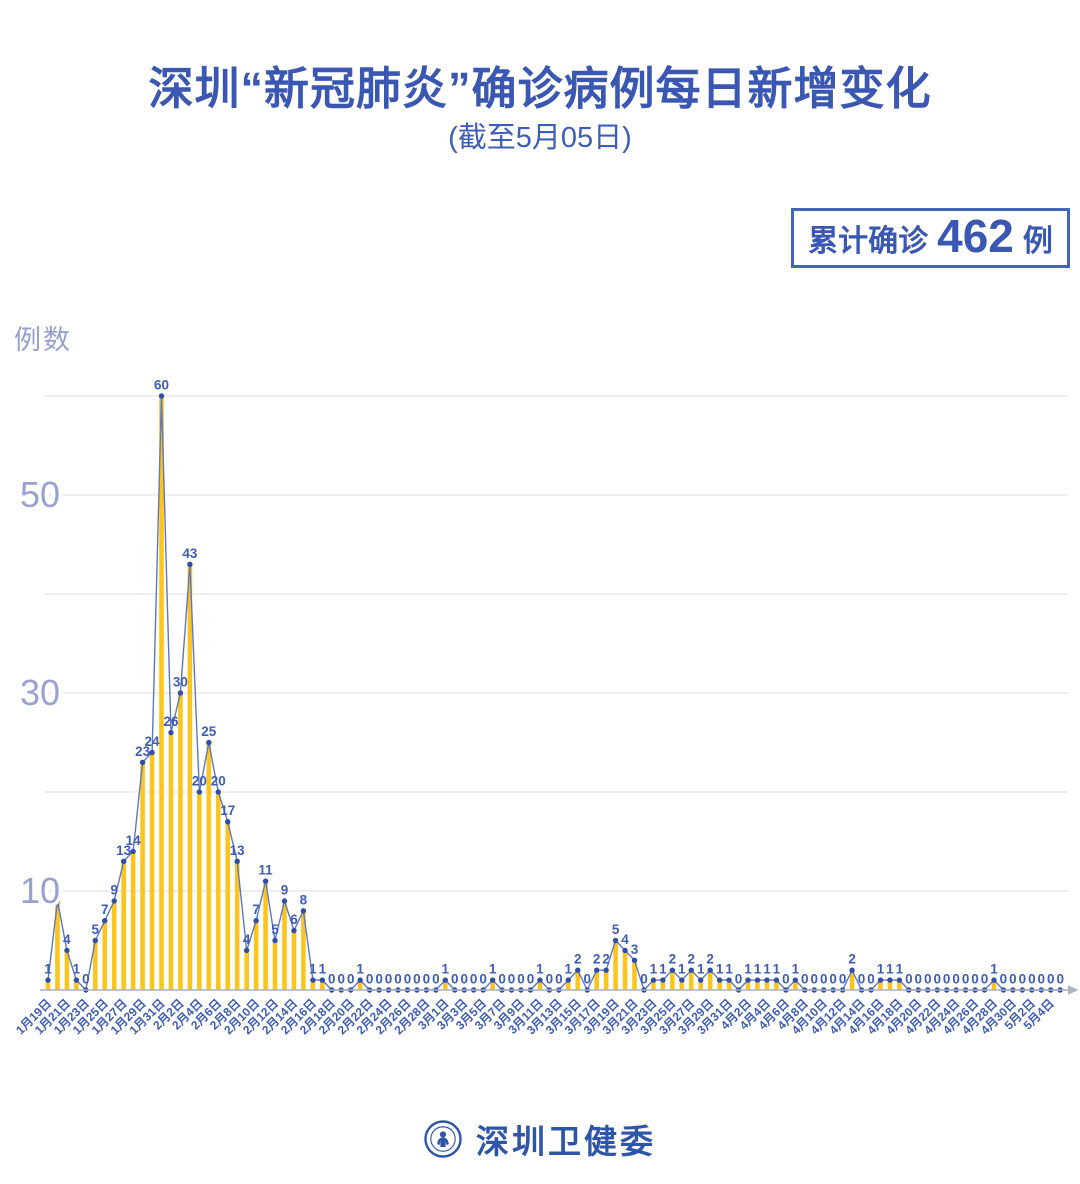 This screenshot has height=1184, width=1080. Describe the element at coordinates (1073, 990) in the screenshot. I see `x-axis-arrow-icon` at that location.